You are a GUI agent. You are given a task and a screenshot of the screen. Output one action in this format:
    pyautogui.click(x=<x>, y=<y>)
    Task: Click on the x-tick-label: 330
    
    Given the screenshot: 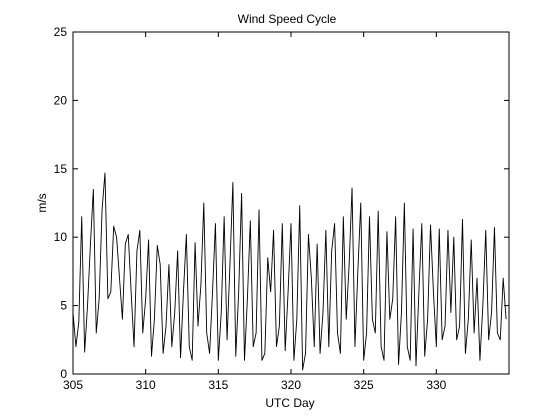 What is the action you would take?
    pyautogui.click(x=436, y=385)
    